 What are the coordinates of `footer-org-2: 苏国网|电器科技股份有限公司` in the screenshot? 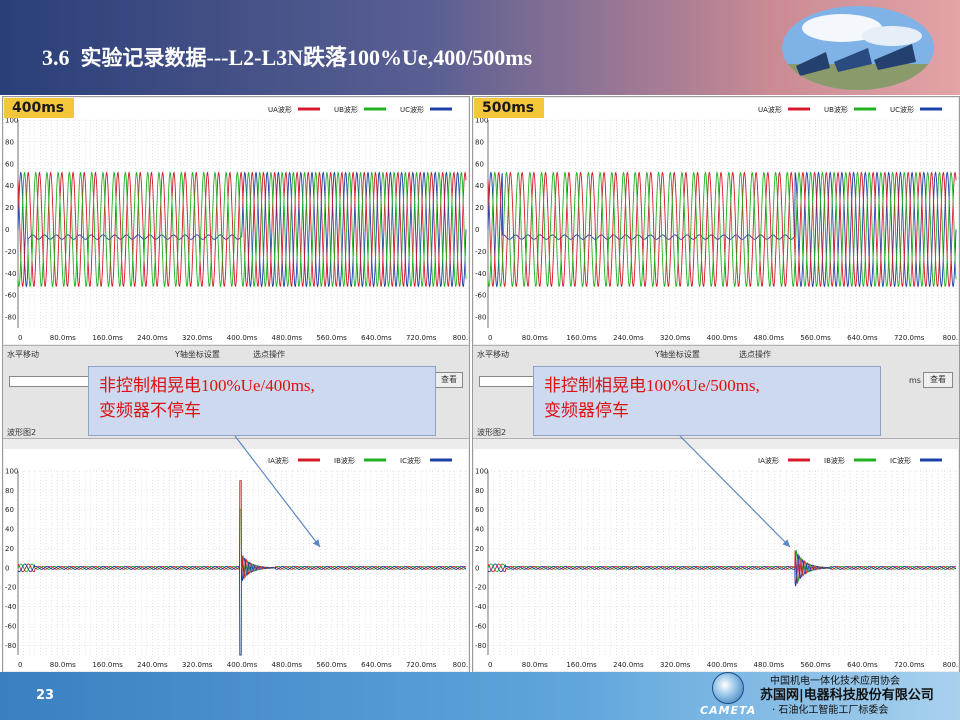 It's located at (847, 695).